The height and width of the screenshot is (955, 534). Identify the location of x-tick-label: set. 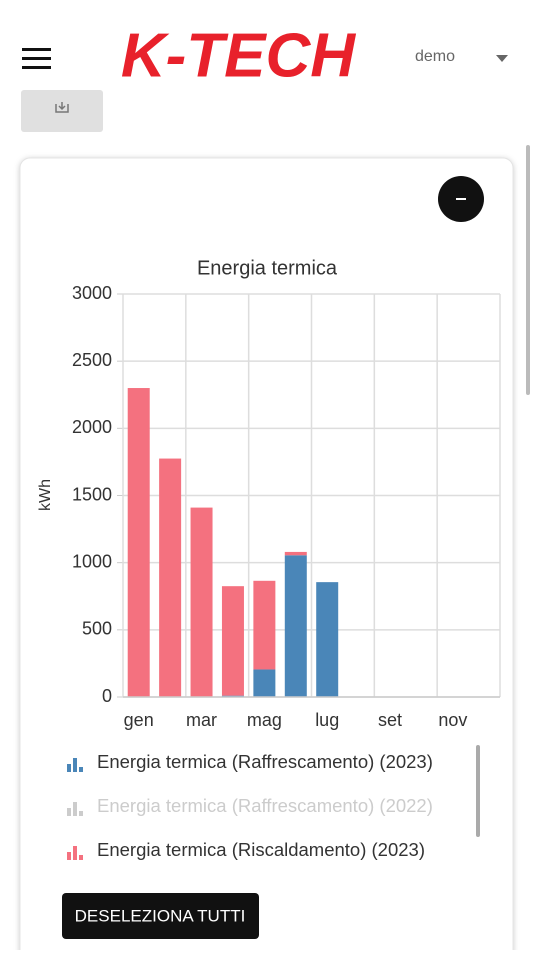
(390, 720).